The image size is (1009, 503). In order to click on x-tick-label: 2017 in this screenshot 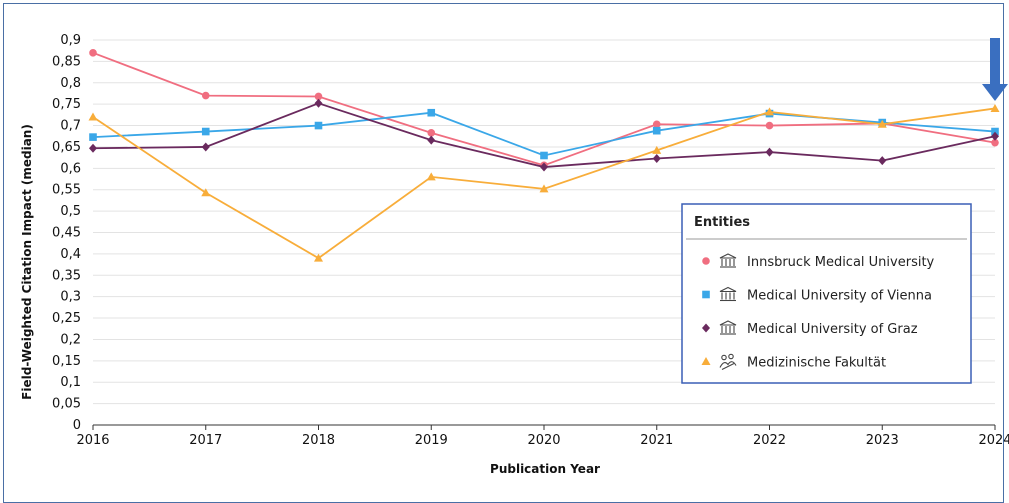, I will do `click(205, 440)`.